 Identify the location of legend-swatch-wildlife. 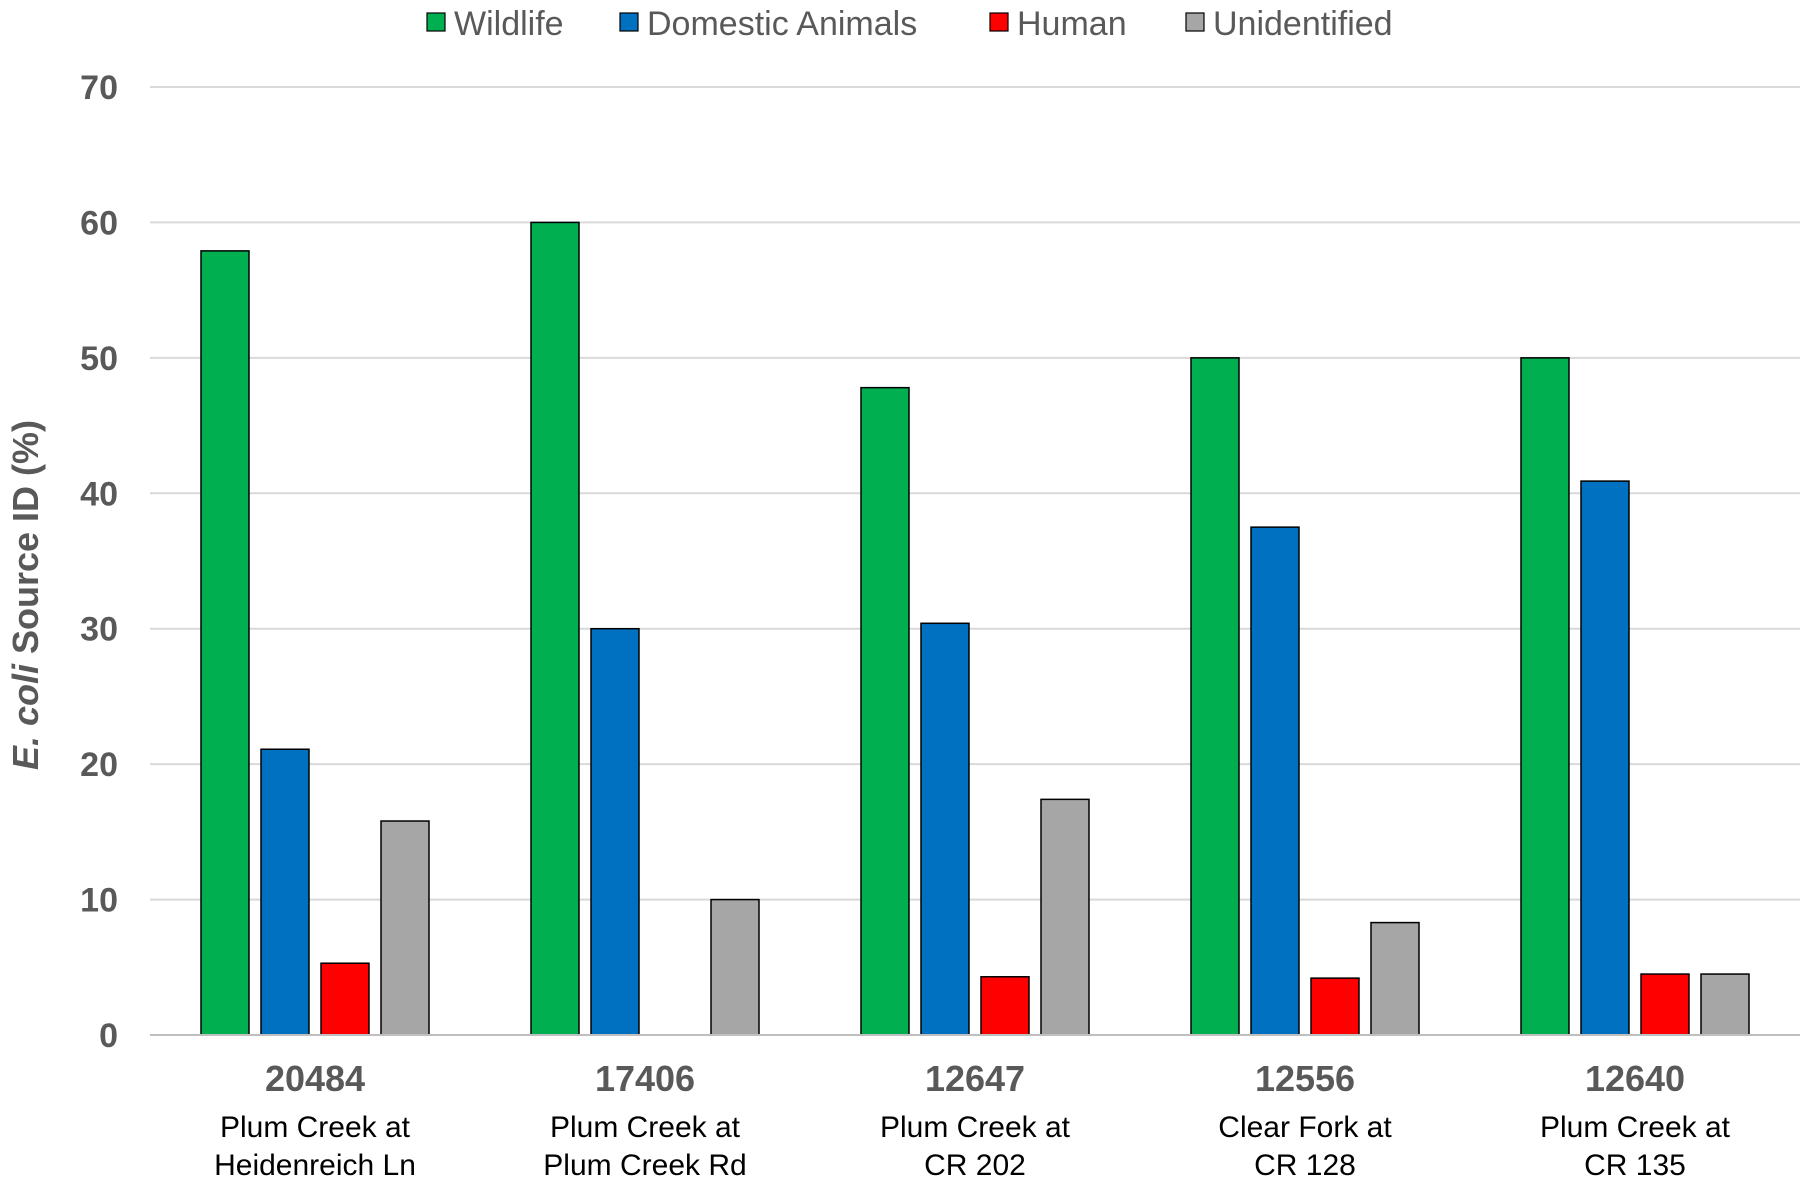
(436, 22).